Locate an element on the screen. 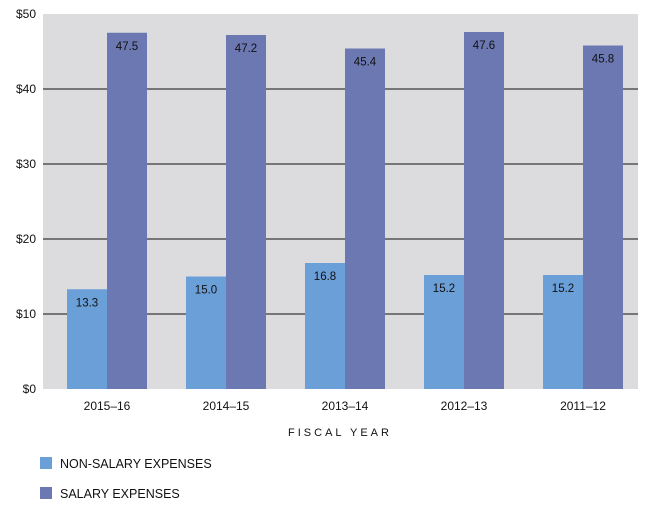 The image size is (650, 511). data-label: 47.5 is located at coordinates (127, 47).